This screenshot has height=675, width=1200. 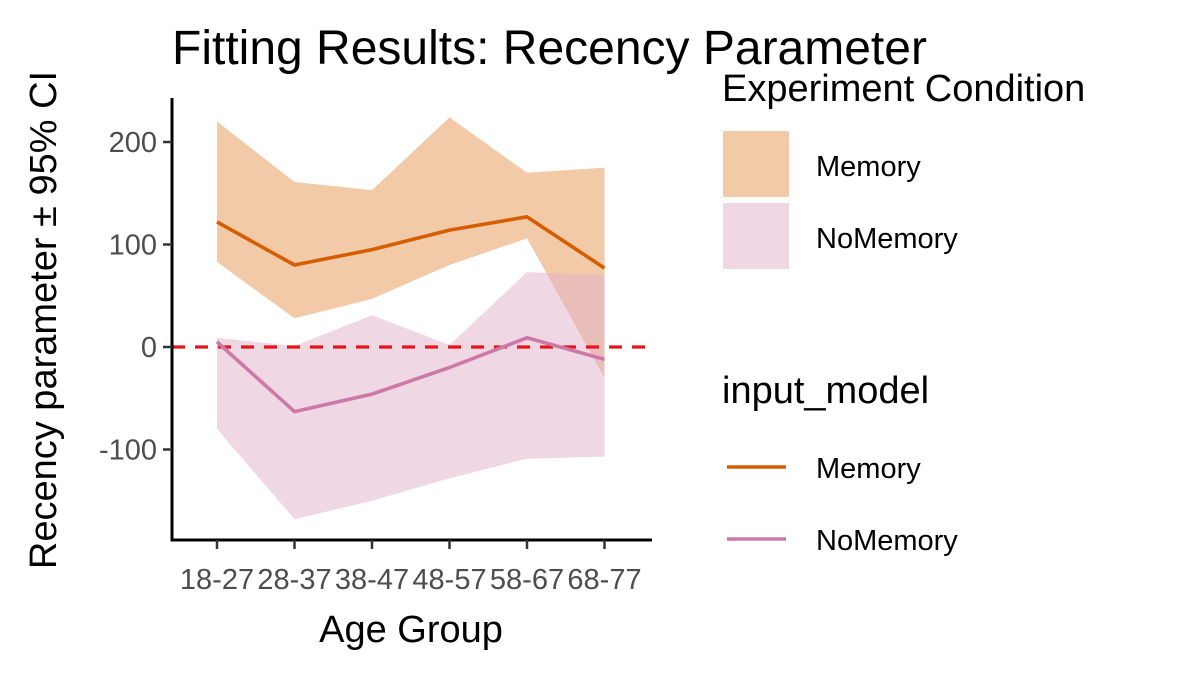 I want to click on series-line-memory, so click(x=411, y=242).